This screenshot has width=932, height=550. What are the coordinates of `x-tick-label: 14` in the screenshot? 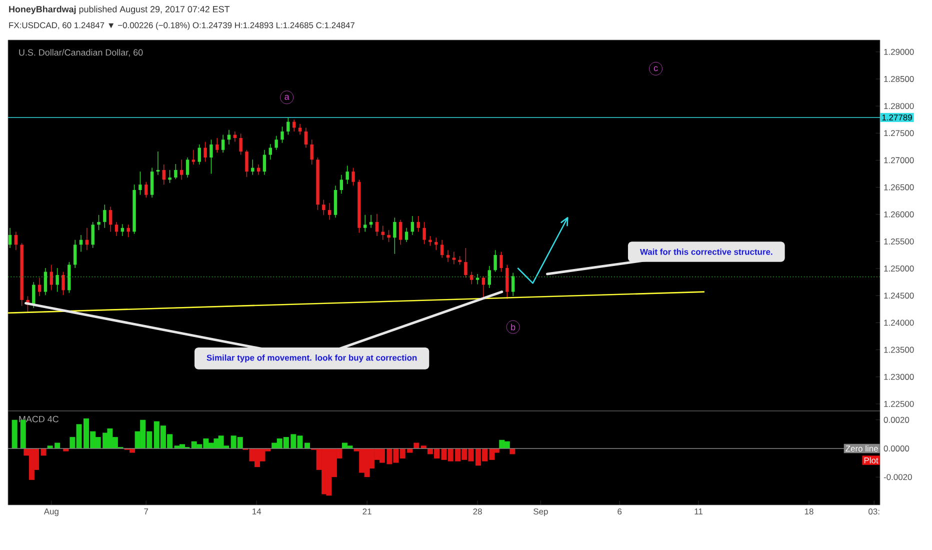 It's located at (257, 511).